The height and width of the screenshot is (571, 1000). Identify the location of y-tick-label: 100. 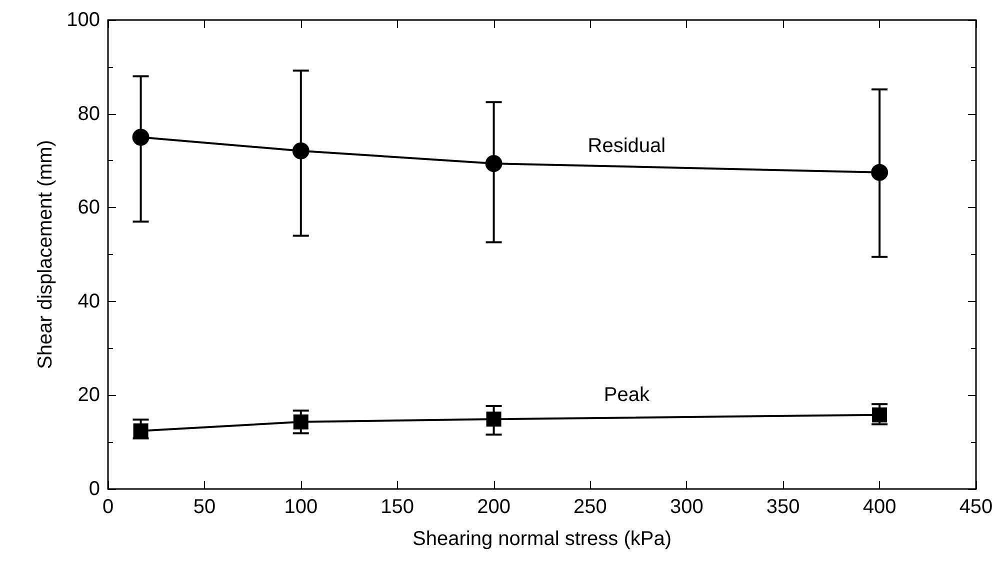
(83, 20).